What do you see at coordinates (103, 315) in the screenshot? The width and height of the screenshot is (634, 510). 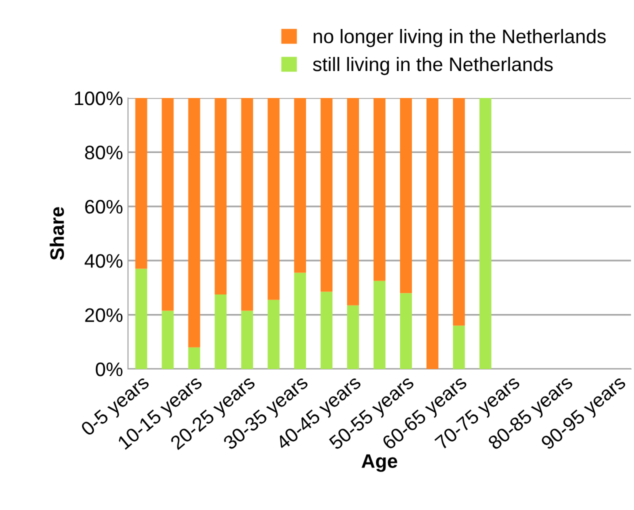 I see `y-tick-label: 20%` at bounding box center [103, 315].